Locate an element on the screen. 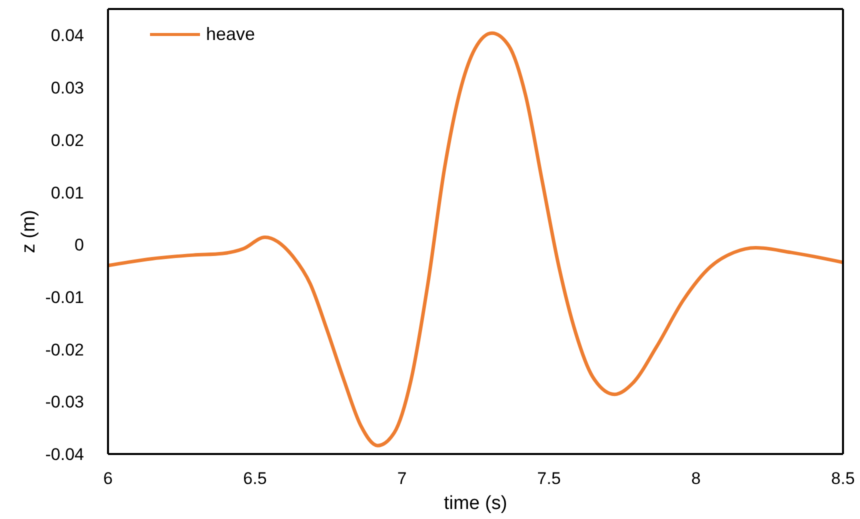 The image size is (860, 519). x-axis-title: time (s) is located at coordinates (476, 503).